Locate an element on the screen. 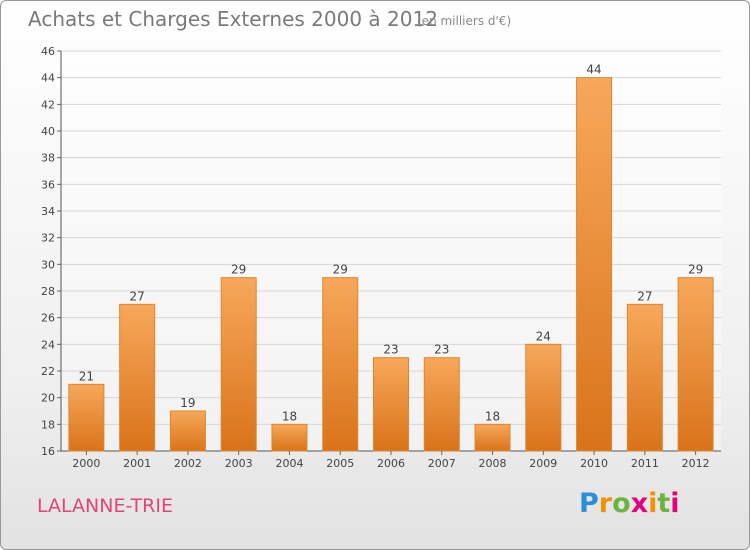 The width and height of the screenshot is (750, 550). logo-letter: t is located at coordinates (664, 503).